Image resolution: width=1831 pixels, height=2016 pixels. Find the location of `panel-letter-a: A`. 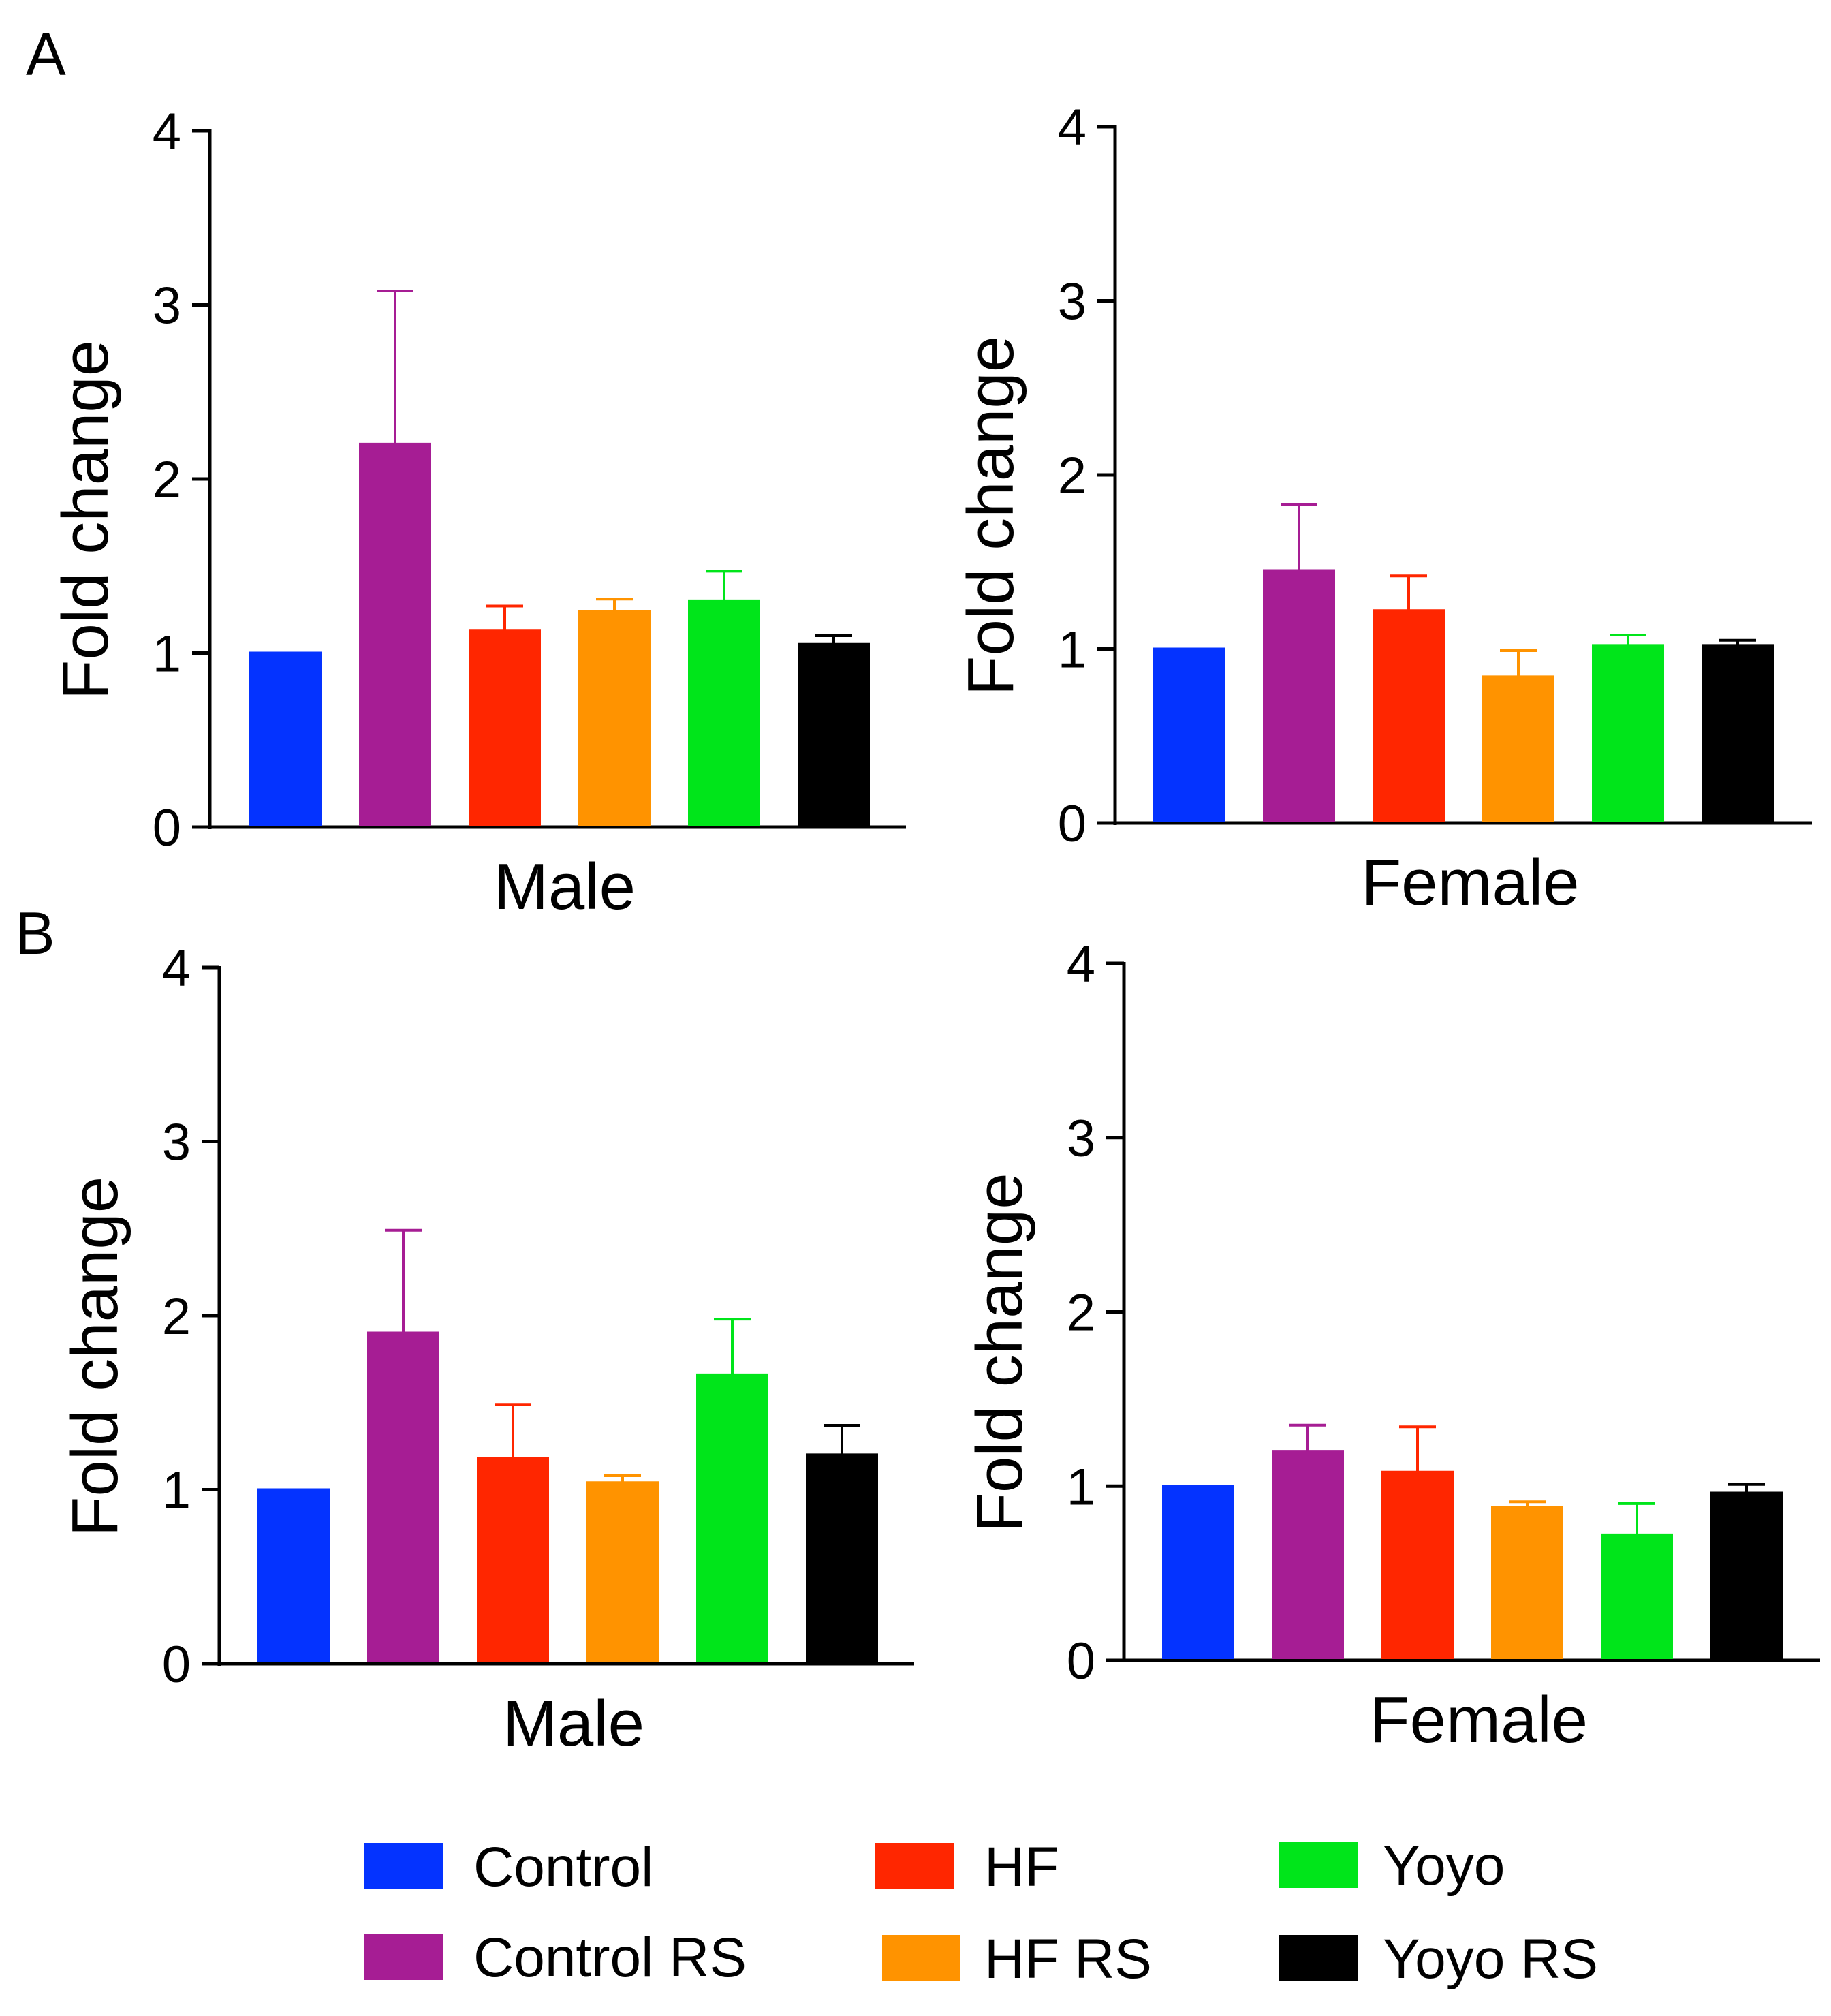

panel-letter-a: A is located at coordinates (46, 54).